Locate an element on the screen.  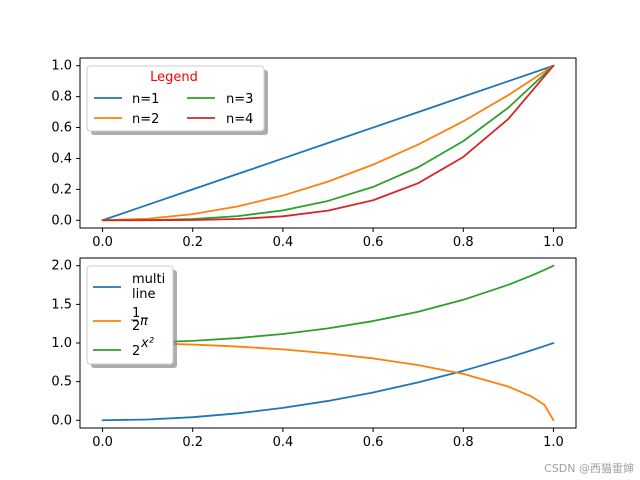
legend-label-two-power: 2 x² is located at coordinates (143, 347).